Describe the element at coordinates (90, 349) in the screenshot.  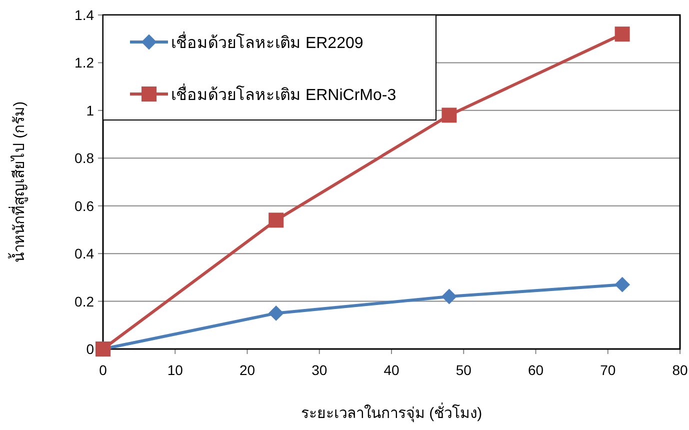
I see `y-tick-label: 0` at that location.